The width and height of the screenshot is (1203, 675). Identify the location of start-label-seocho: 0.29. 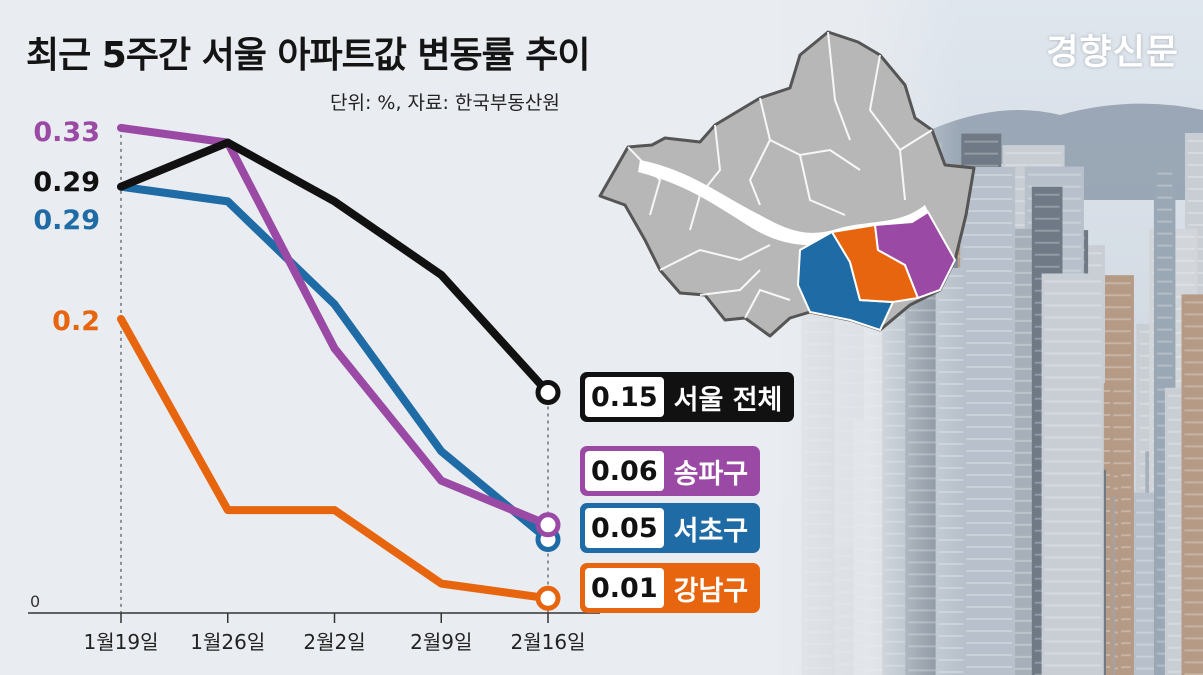
(66, 220).